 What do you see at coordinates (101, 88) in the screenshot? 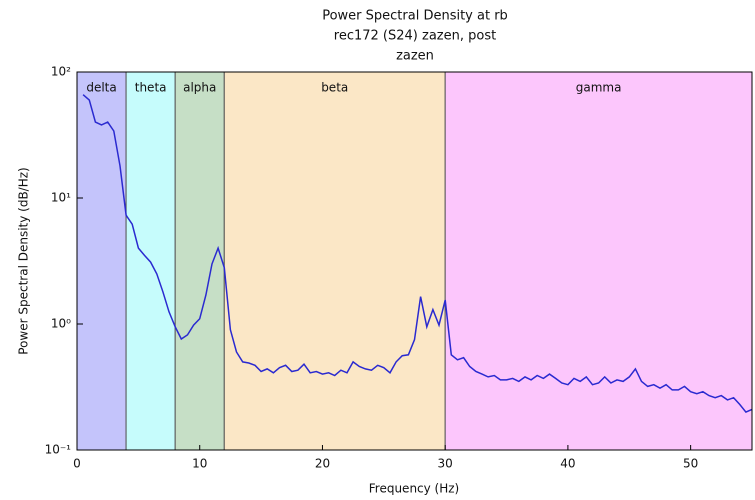
I see `band-label: delta` at bounding box center [101, 88].